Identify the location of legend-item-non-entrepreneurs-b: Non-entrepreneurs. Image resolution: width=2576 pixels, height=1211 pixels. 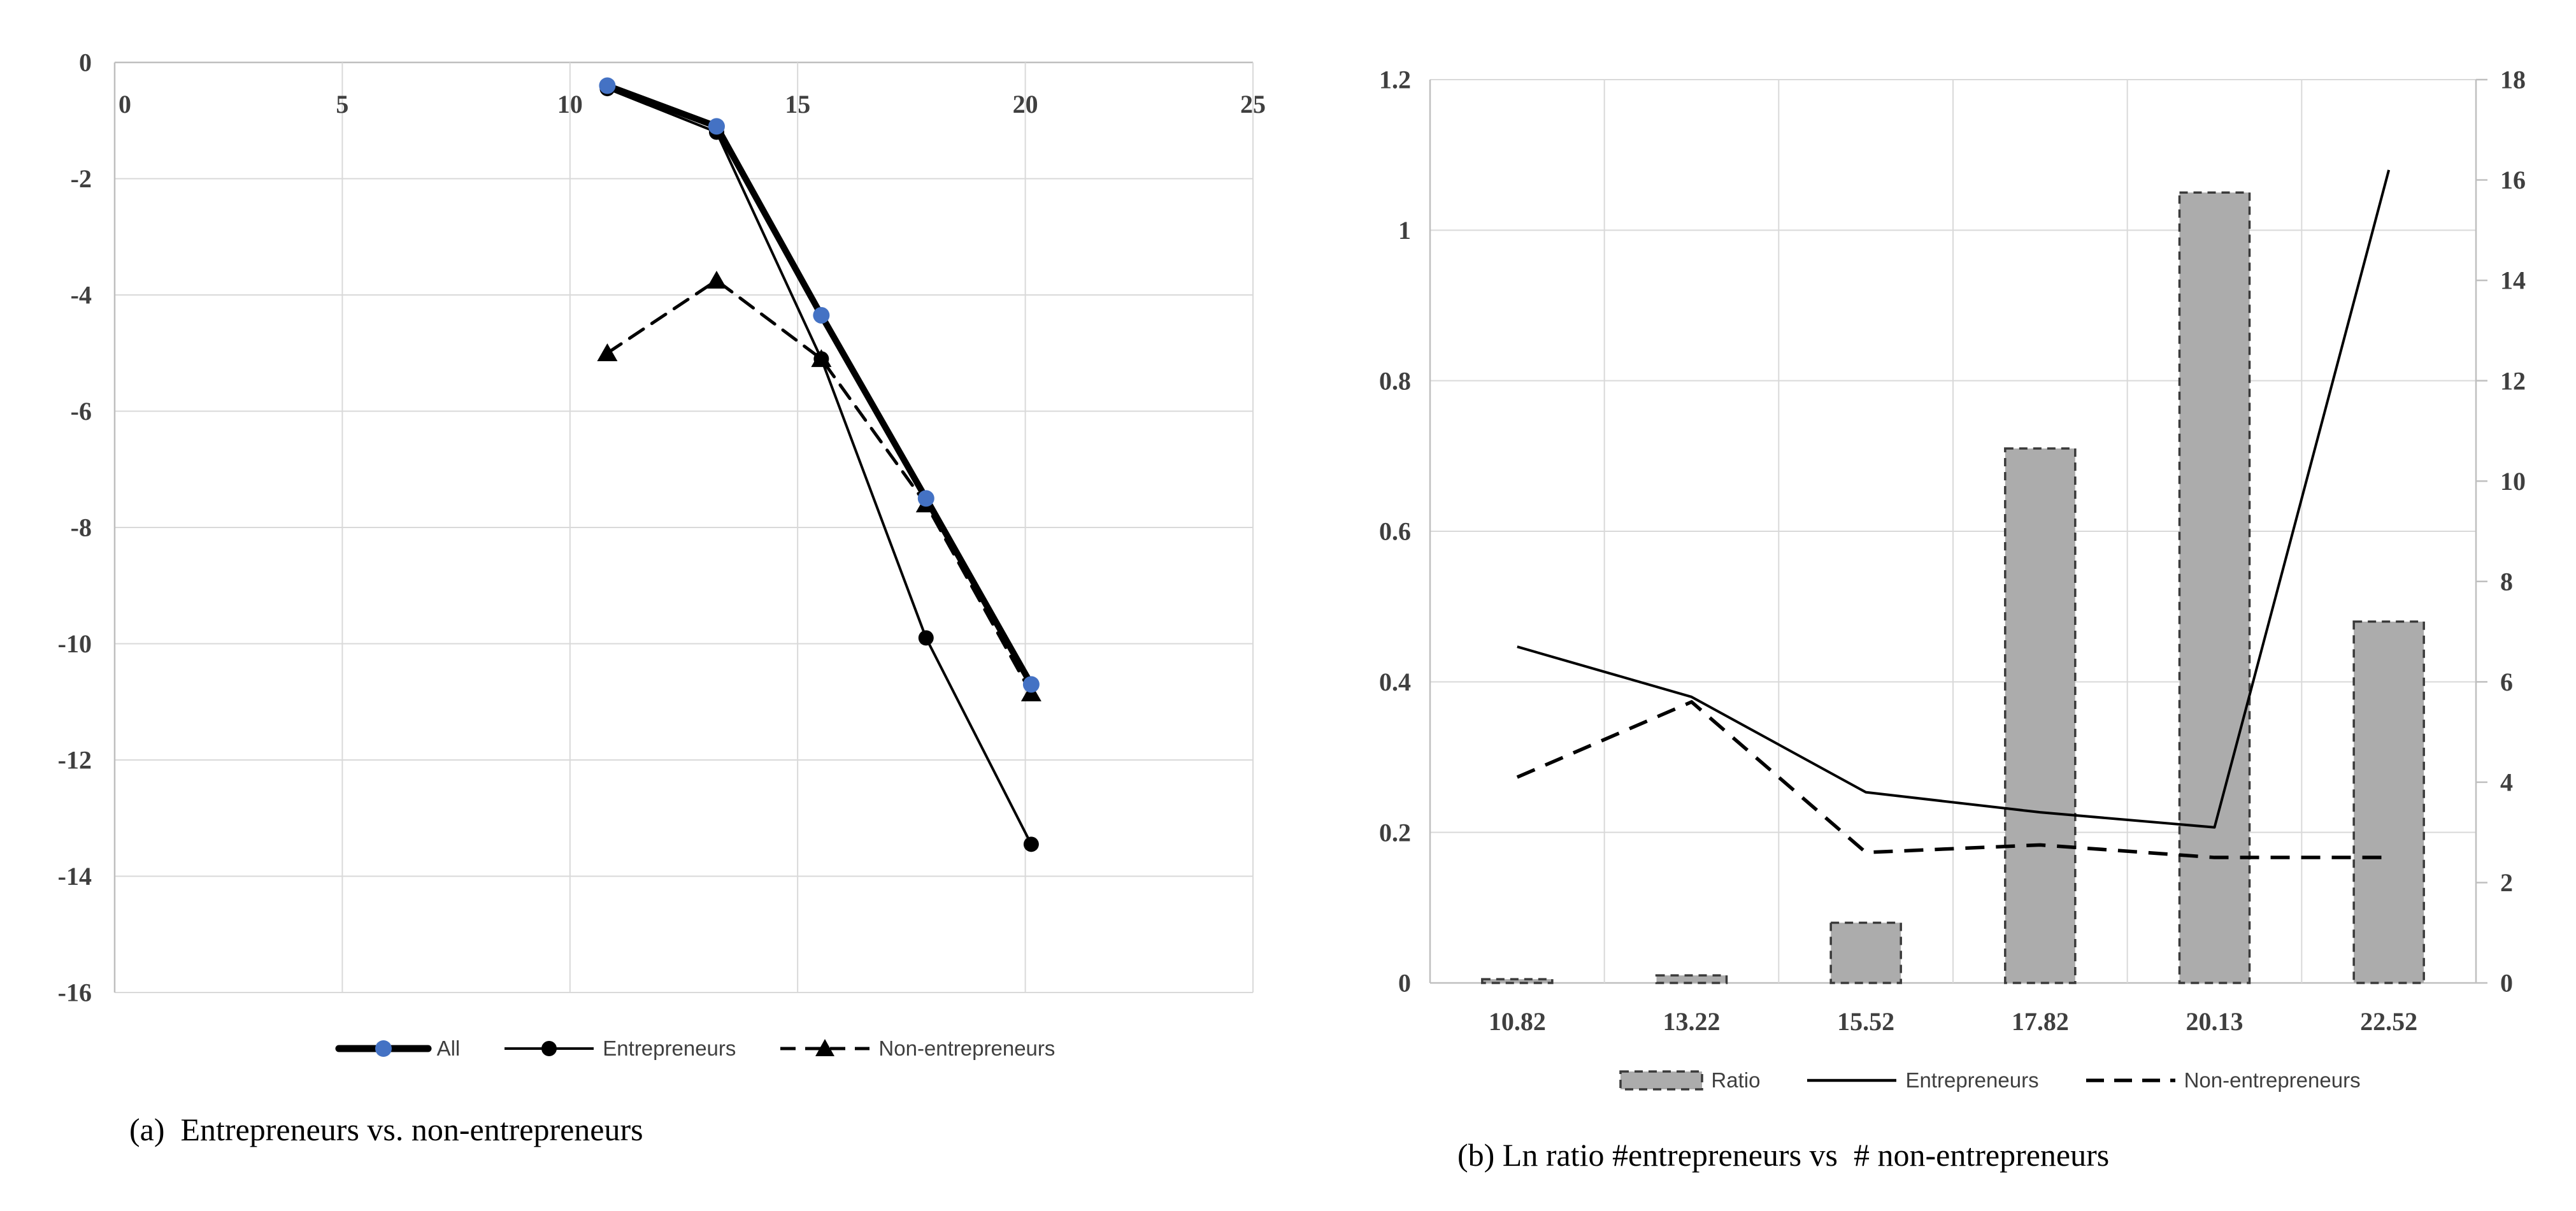
(2222, 1080).